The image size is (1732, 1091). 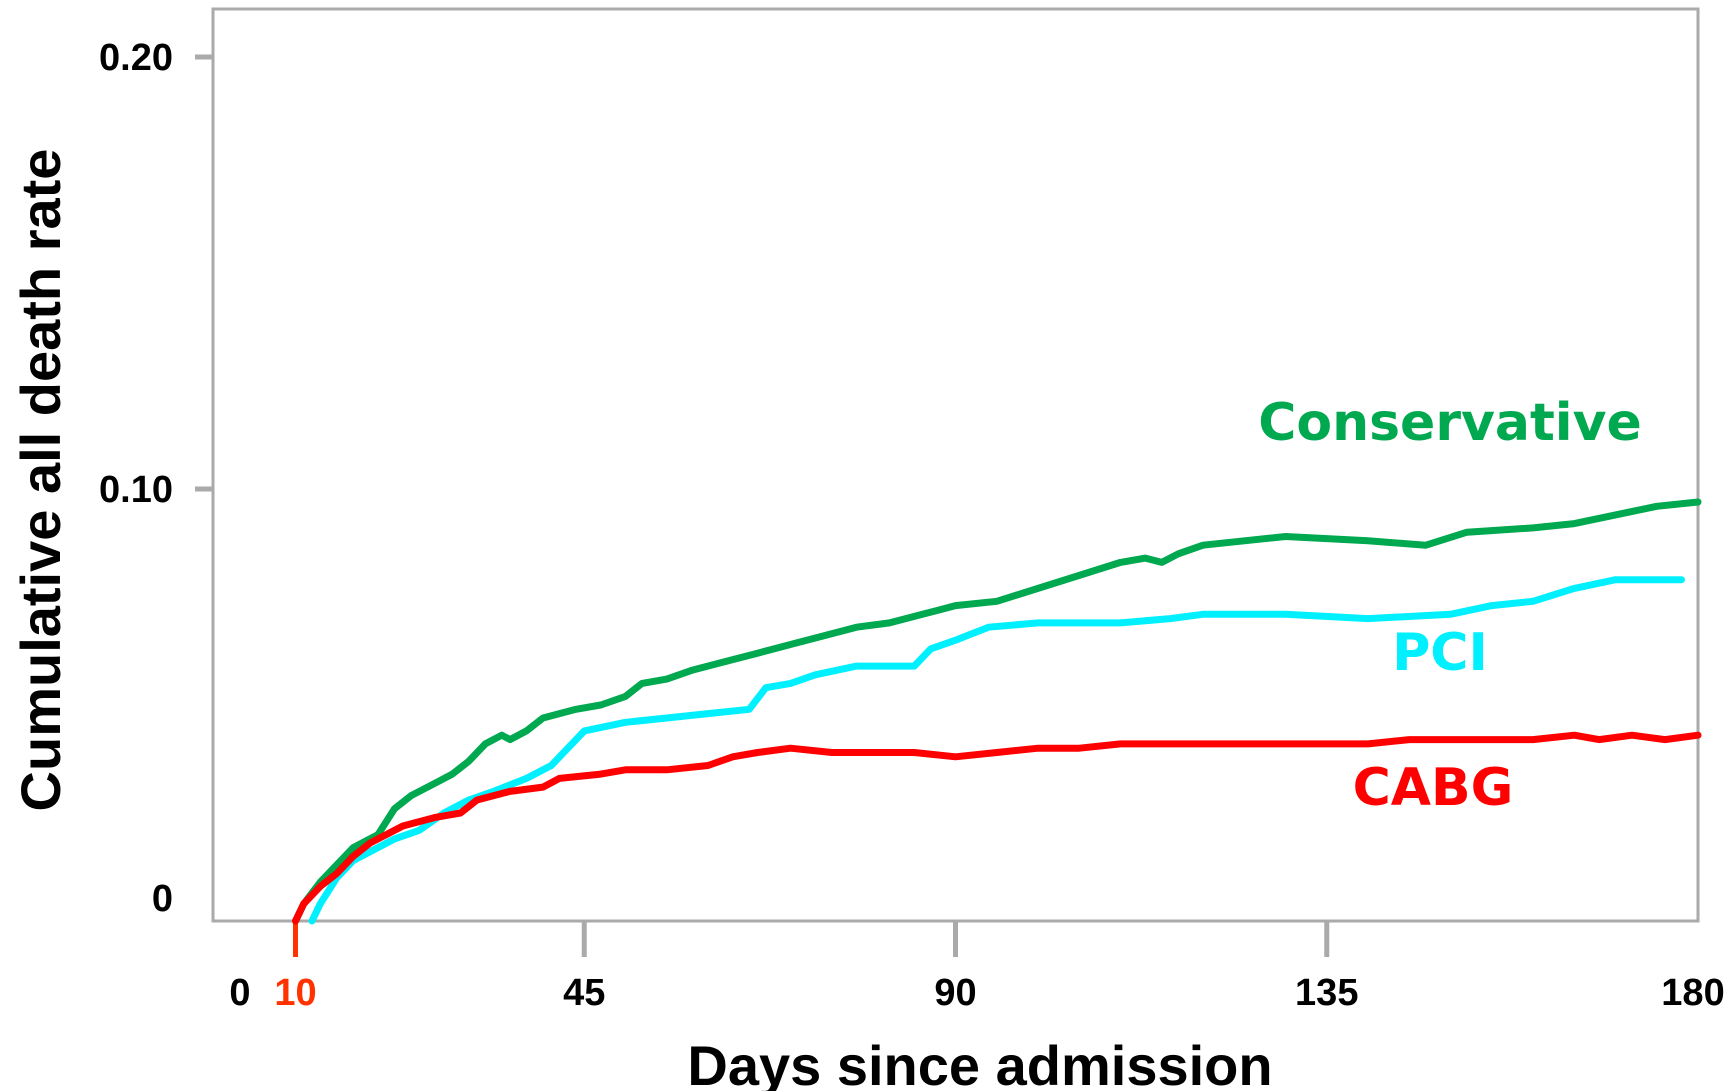 What do you see at coordinates (40, 480) in the screenshot?
I see `y-axis-title: Cumulative all death rate` at bounding box center [40, 480].